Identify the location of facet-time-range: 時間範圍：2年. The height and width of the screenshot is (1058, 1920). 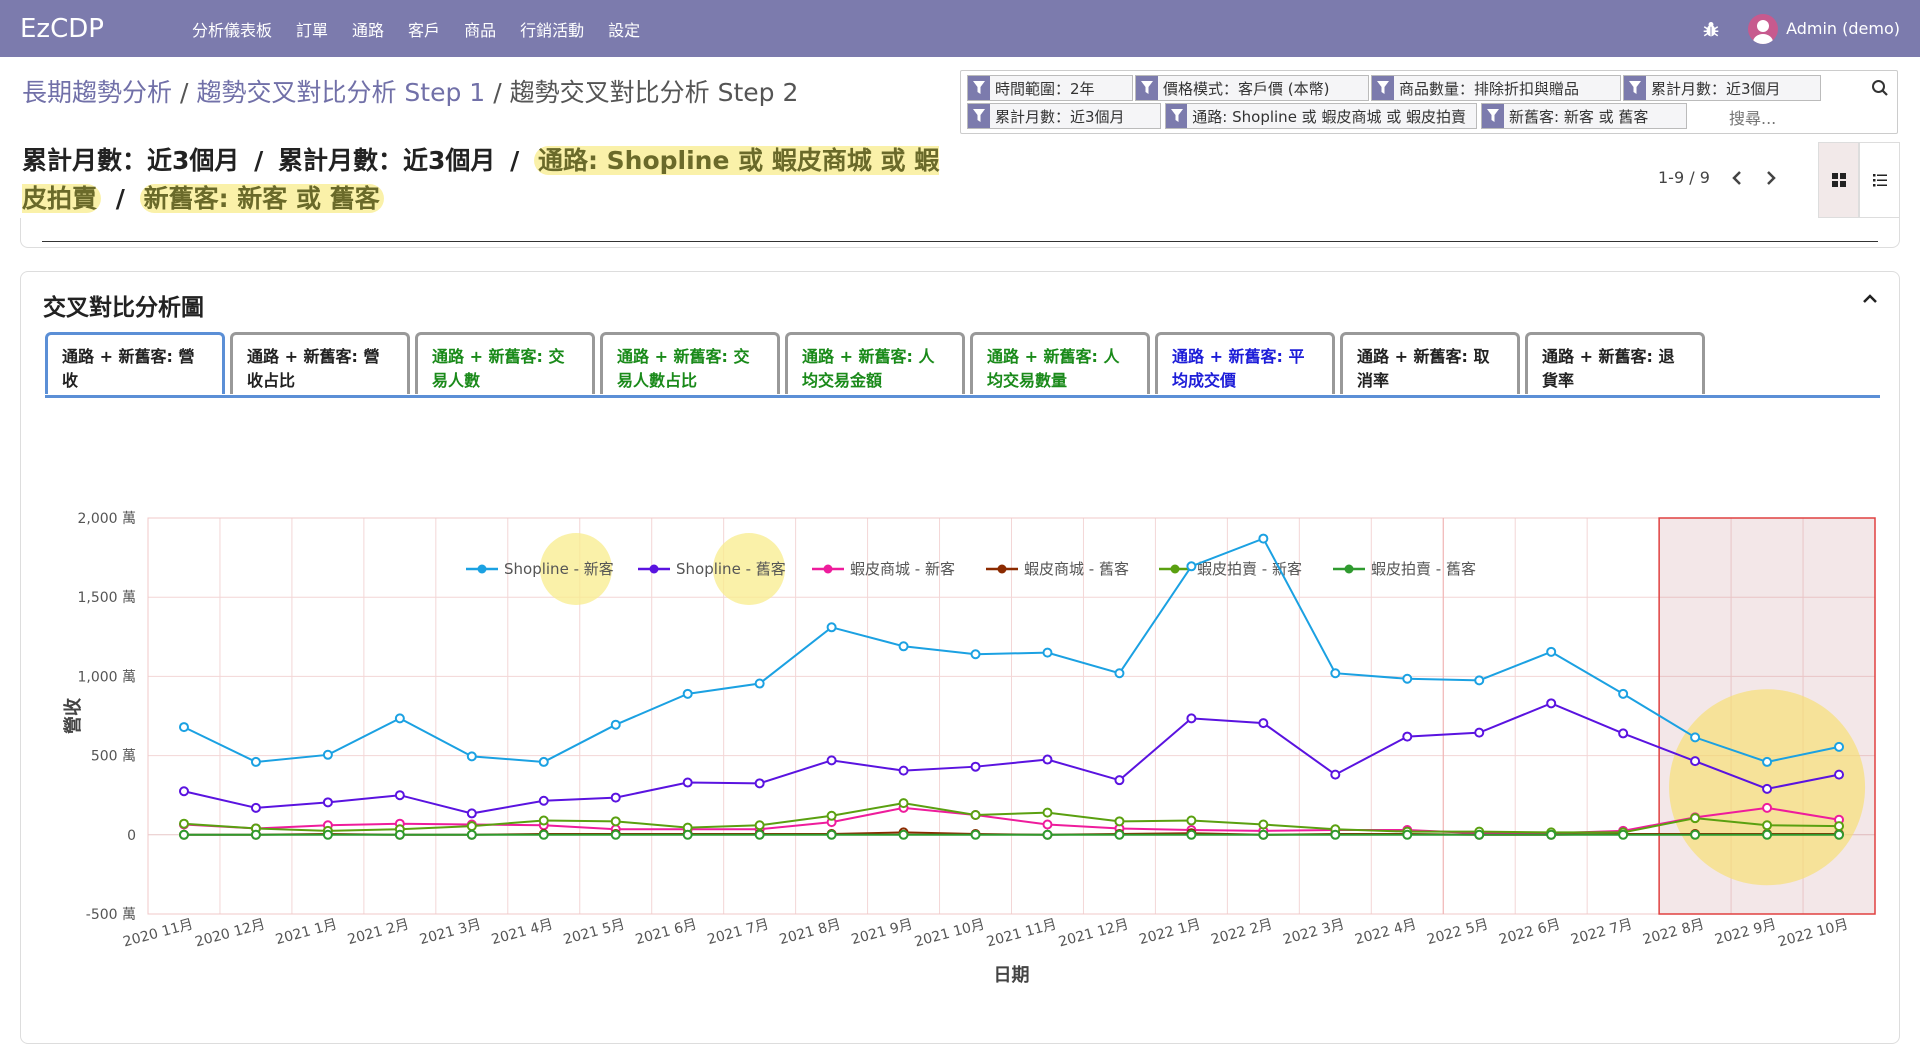
(1050, 88).